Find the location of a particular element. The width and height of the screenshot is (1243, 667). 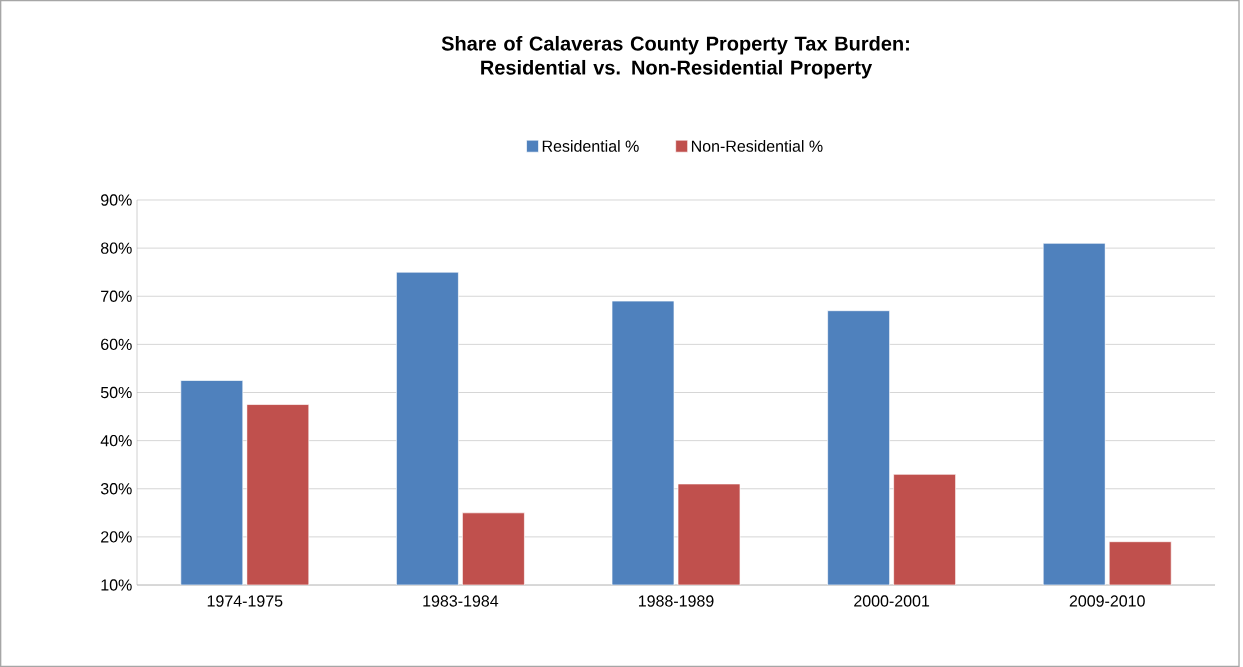

legend-label: Non-Residential % is located at coordinates (757, 146).